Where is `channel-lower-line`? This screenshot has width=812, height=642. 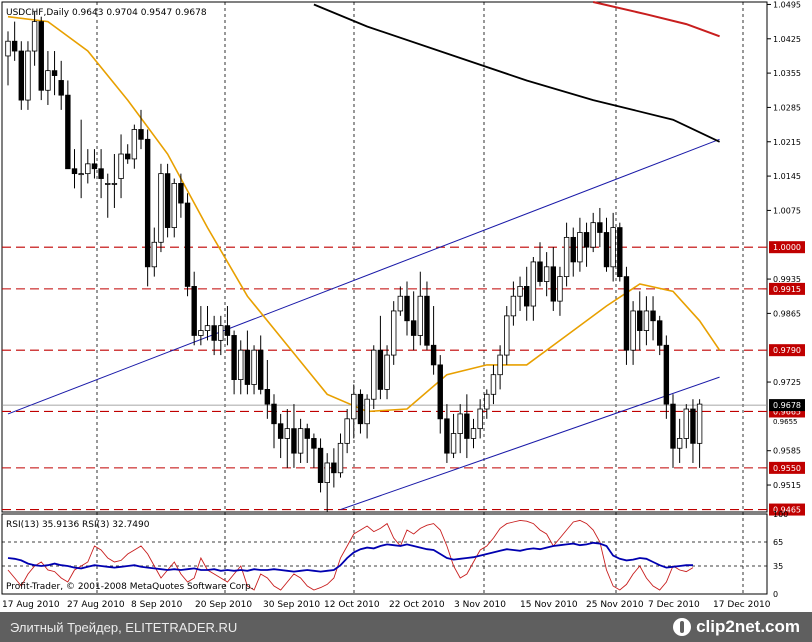
channel-lower-line is located at coordinates (530, 443).